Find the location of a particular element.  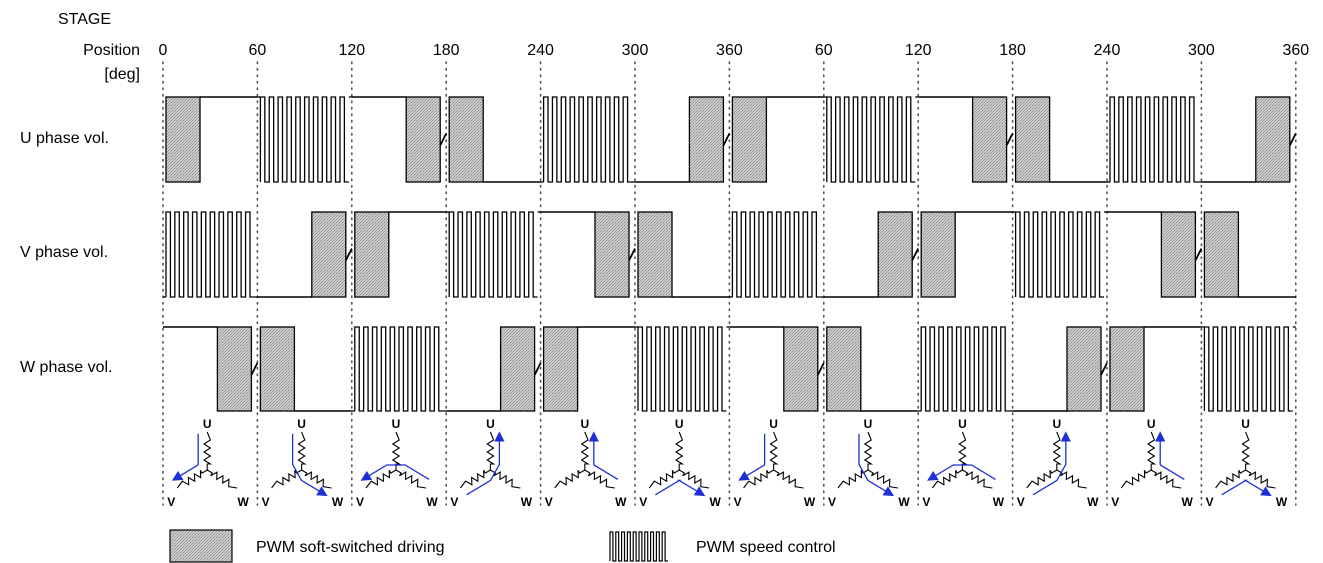

stage-label: STAGE is located at coordinates (84, 19).